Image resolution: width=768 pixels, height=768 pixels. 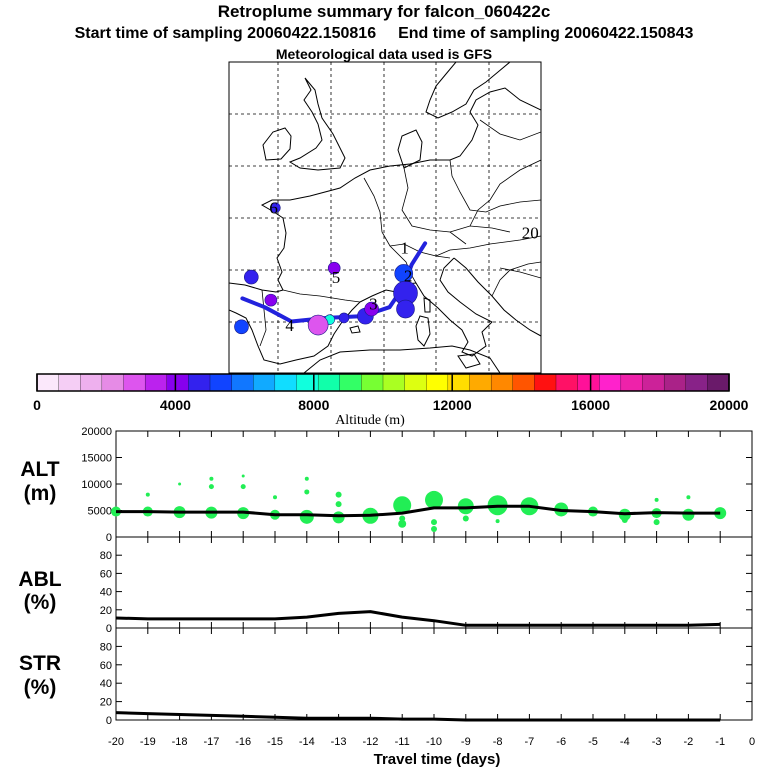 I want to click on day-labels: 1 2 3 4 5 6 20, so click(x=403, y=267).